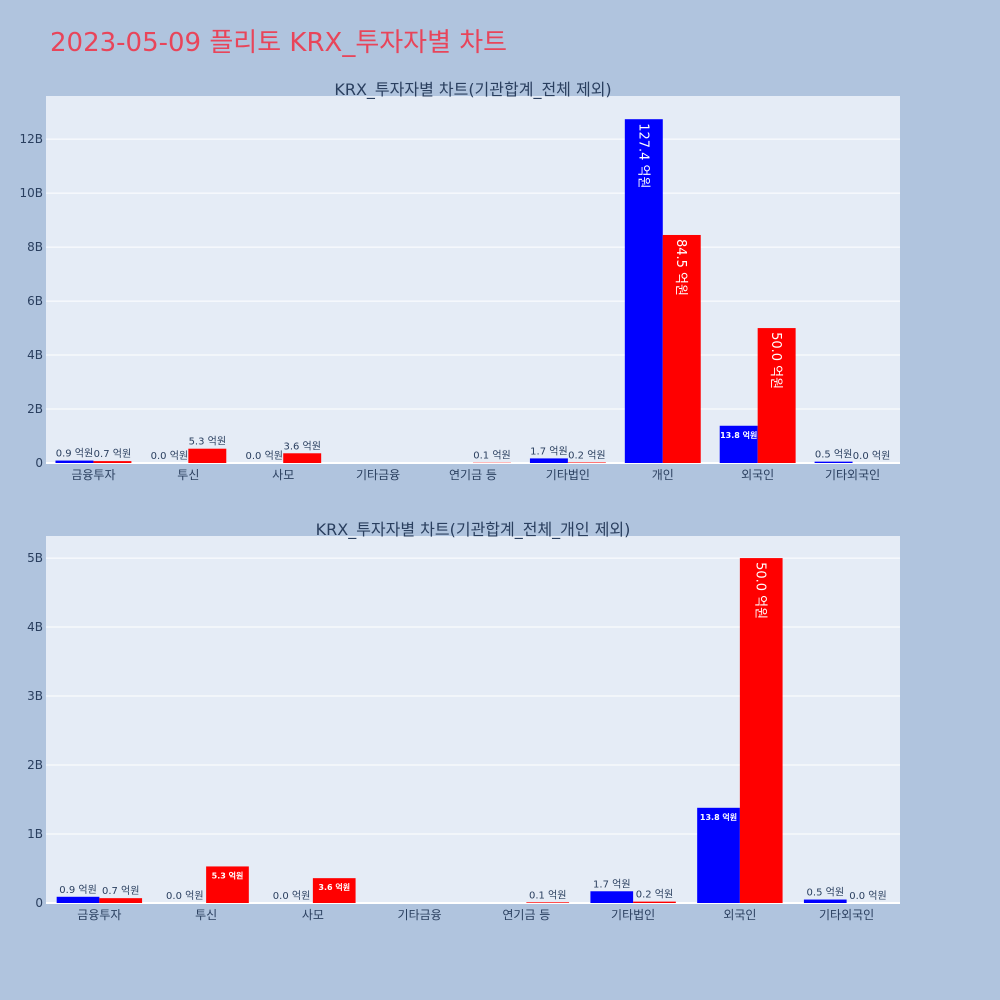 The width and height of the screenshot is (1000, 1000). I want to click on y-tick-label: 12B, so click(31, 139).